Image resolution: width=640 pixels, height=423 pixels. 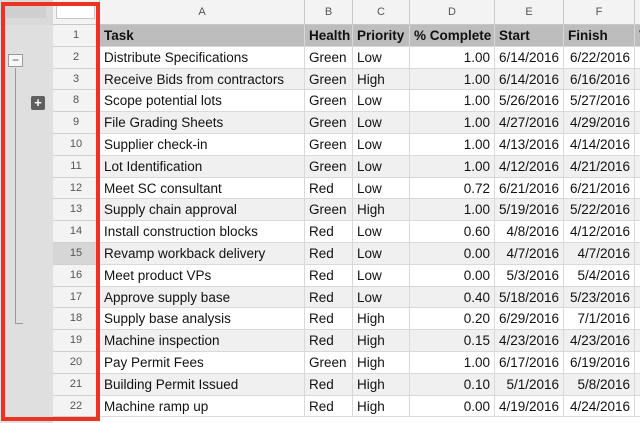 I want to click on cell-task: Supply chain approval, so click(x=202, y=210).